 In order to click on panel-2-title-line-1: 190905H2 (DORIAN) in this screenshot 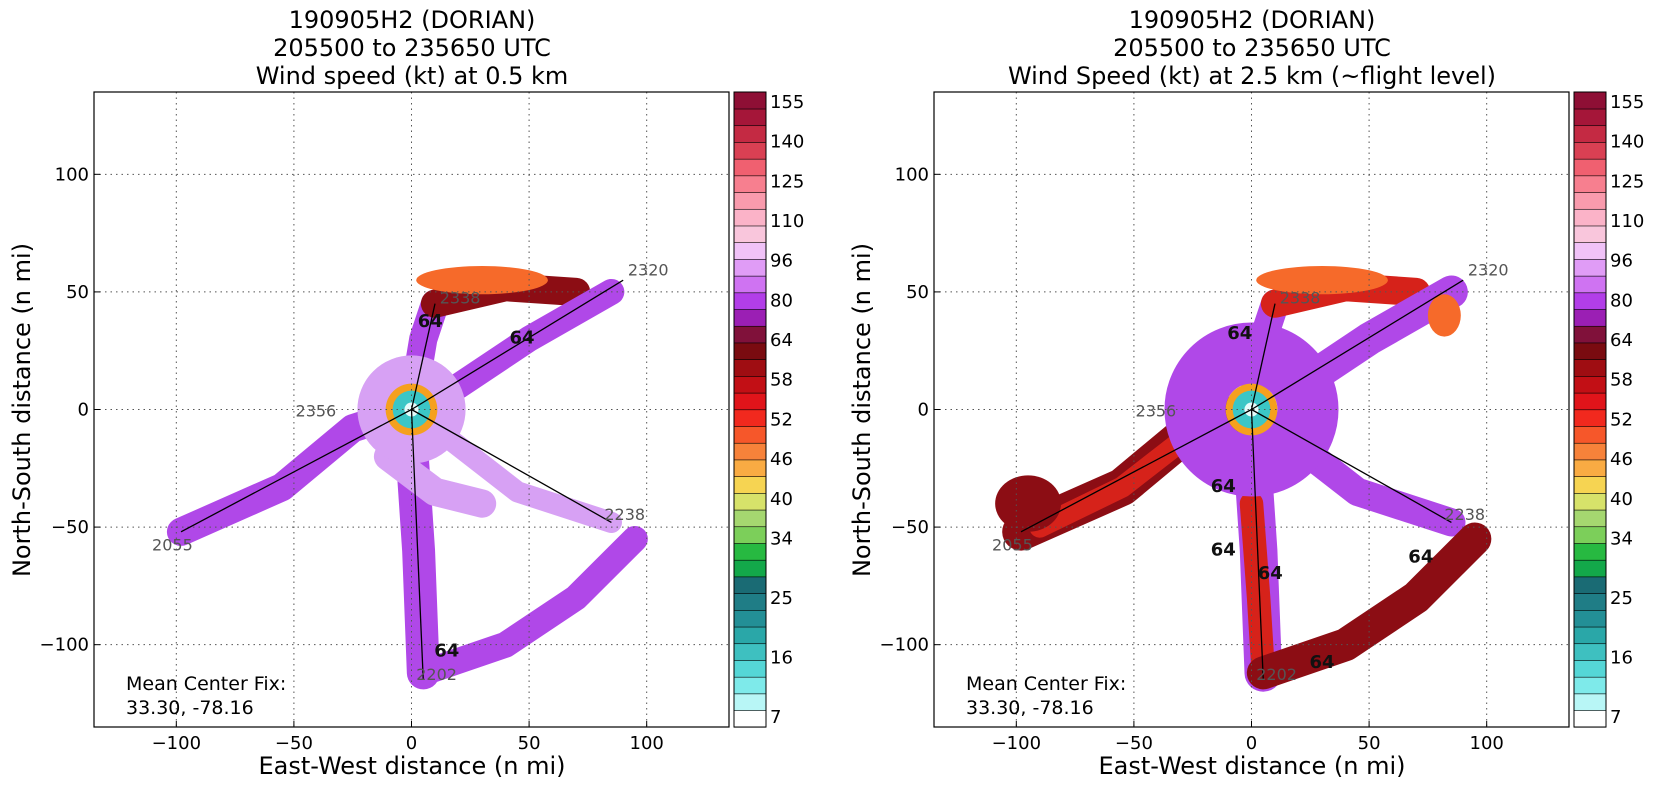, I will do `click(1252, 20)`.